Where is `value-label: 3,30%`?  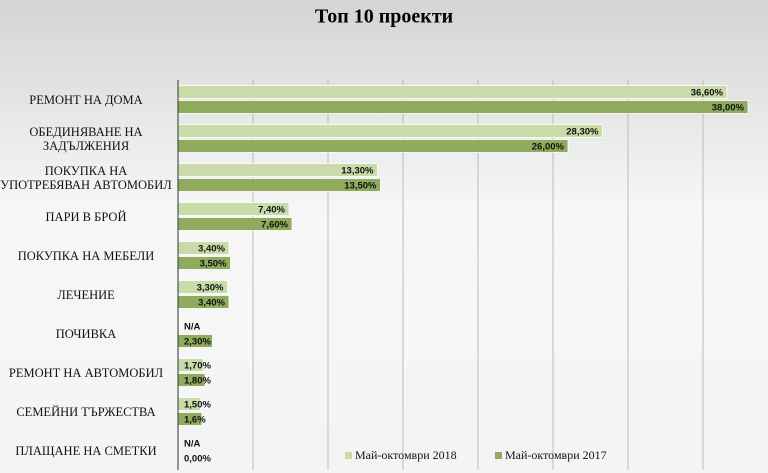
value-label: 3,30% is located at coordinates (210, 288).